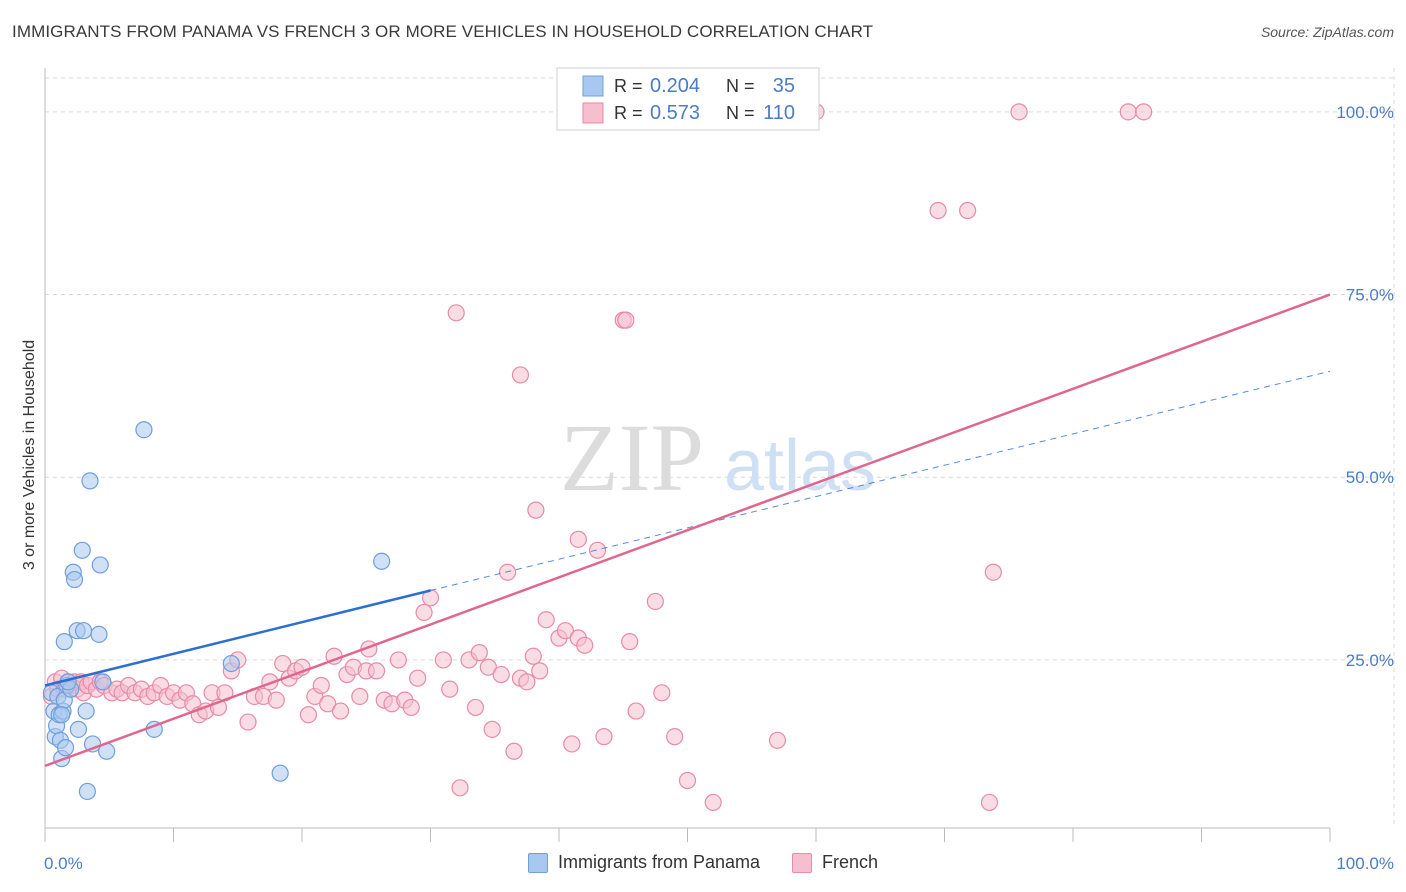 This screenshot has width=1406, height=892. Describe the element at coordinates (593, 86) in the screenshot. I see `stats-swatch-panama` at that location.